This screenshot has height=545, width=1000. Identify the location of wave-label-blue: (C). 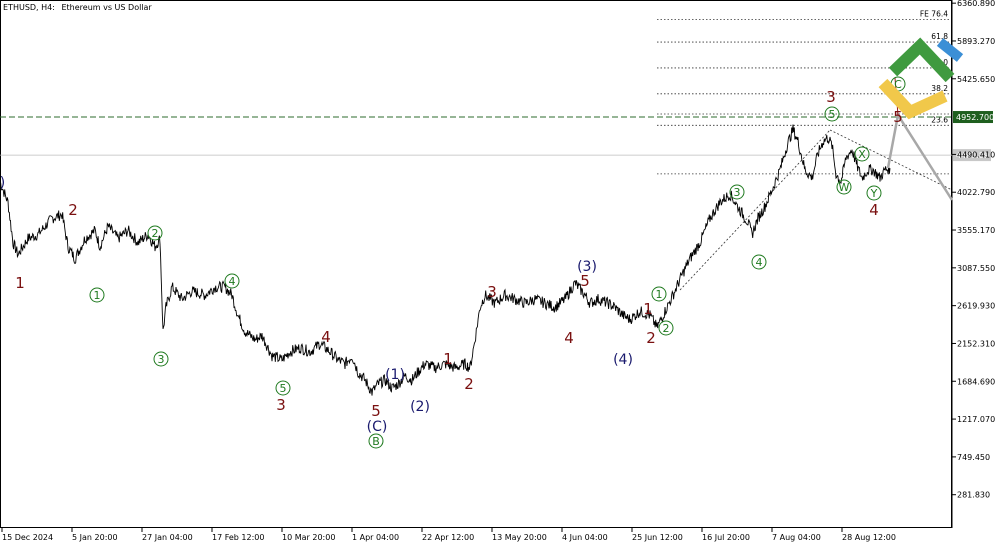
(377, 427).